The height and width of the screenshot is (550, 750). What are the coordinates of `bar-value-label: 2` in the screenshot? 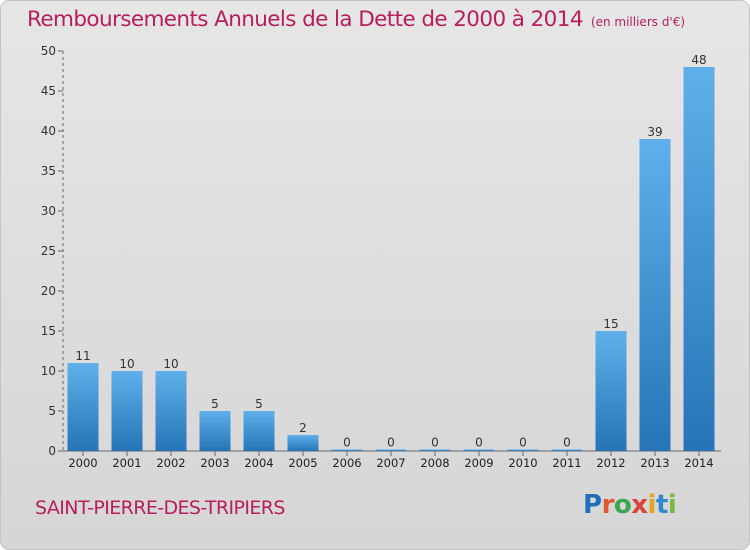 It's located at (303, 428).